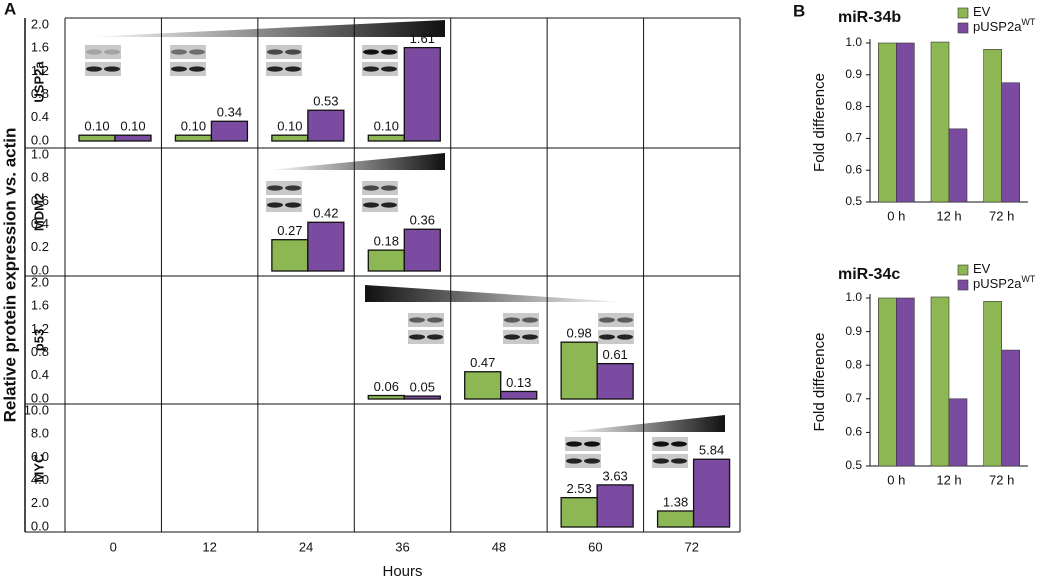 Image resolution: width=1050 pixels, height=580 pixels. I want to click on x-tick-label: 48, so click(499, 546).